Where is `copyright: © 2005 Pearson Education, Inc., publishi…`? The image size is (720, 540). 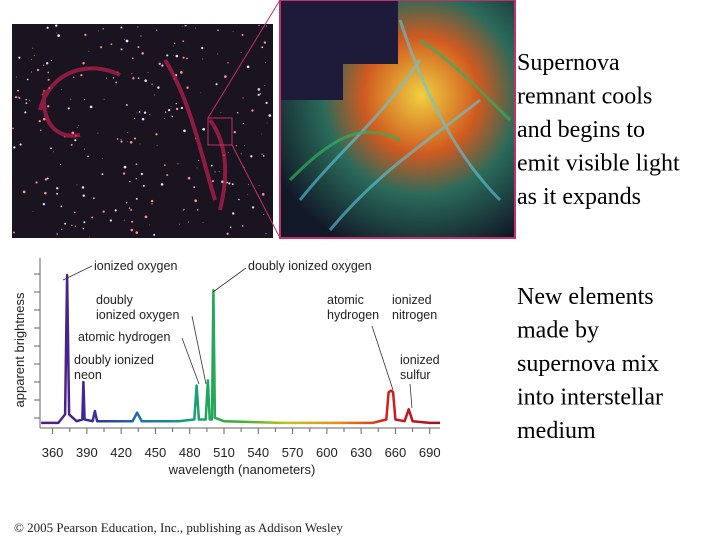
copyright: © 2005 Pearson Education, Inc., publishi… is located at coordinates (178, 527).